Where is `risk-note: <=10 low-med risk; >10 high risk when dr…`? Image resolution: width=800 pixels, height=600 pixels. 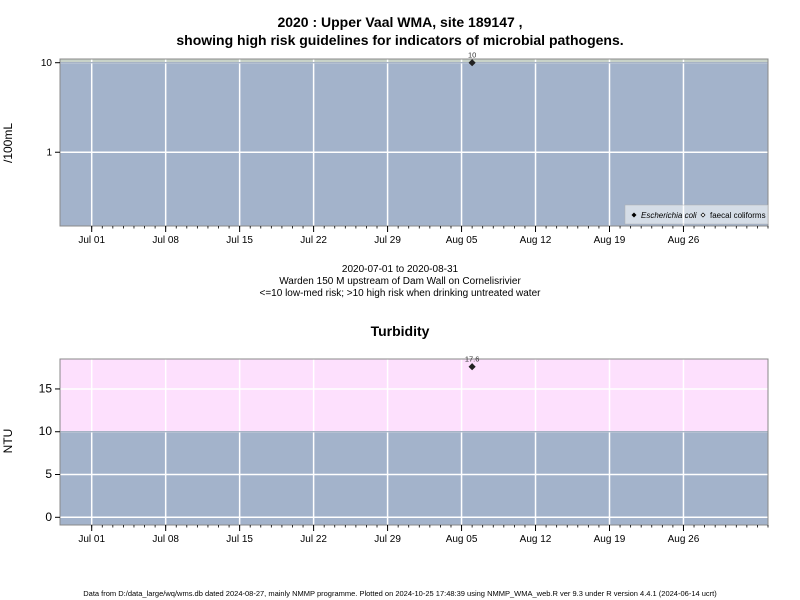
risk-note: <=10 low-med risk; >10 high risk when dr… is located at coordinates (400, 293).